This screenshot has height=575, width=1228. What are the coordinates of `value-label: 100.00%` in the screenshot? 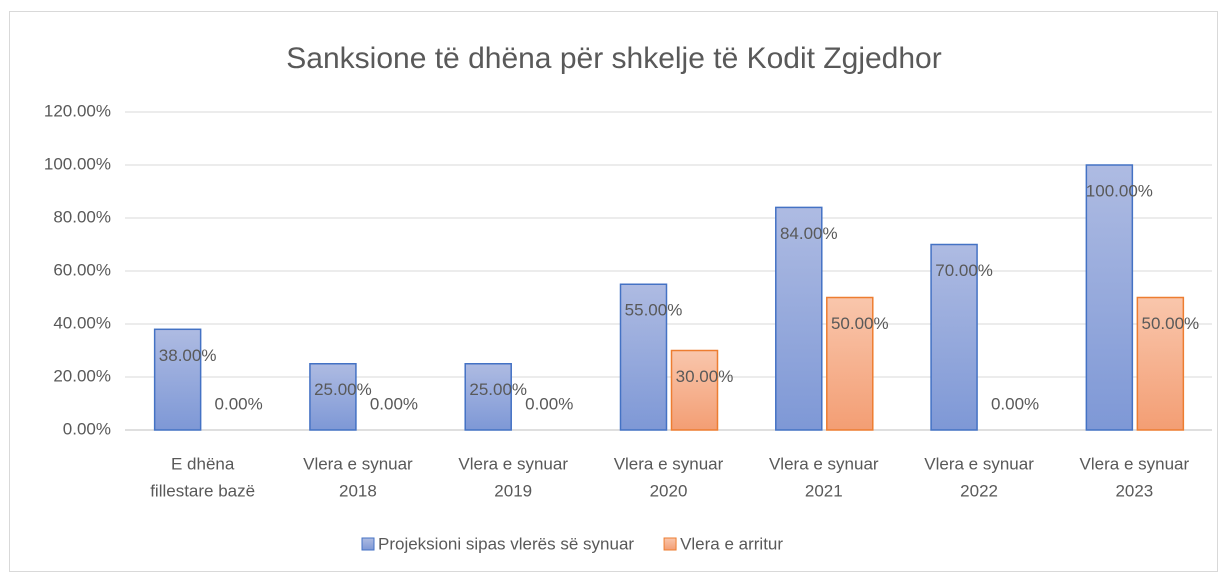 It's located at (1119, 190).